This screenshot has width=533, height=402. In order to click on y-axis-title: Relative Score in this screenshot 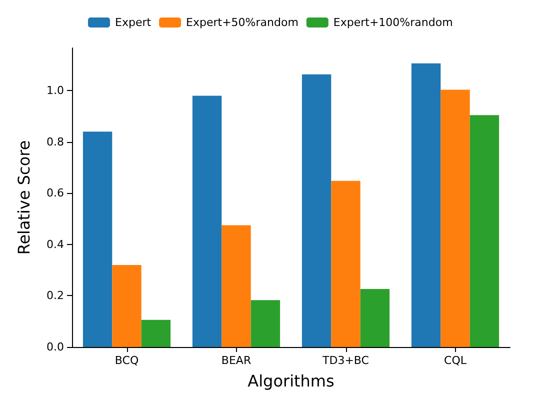, I will do `click(24, 197)`.